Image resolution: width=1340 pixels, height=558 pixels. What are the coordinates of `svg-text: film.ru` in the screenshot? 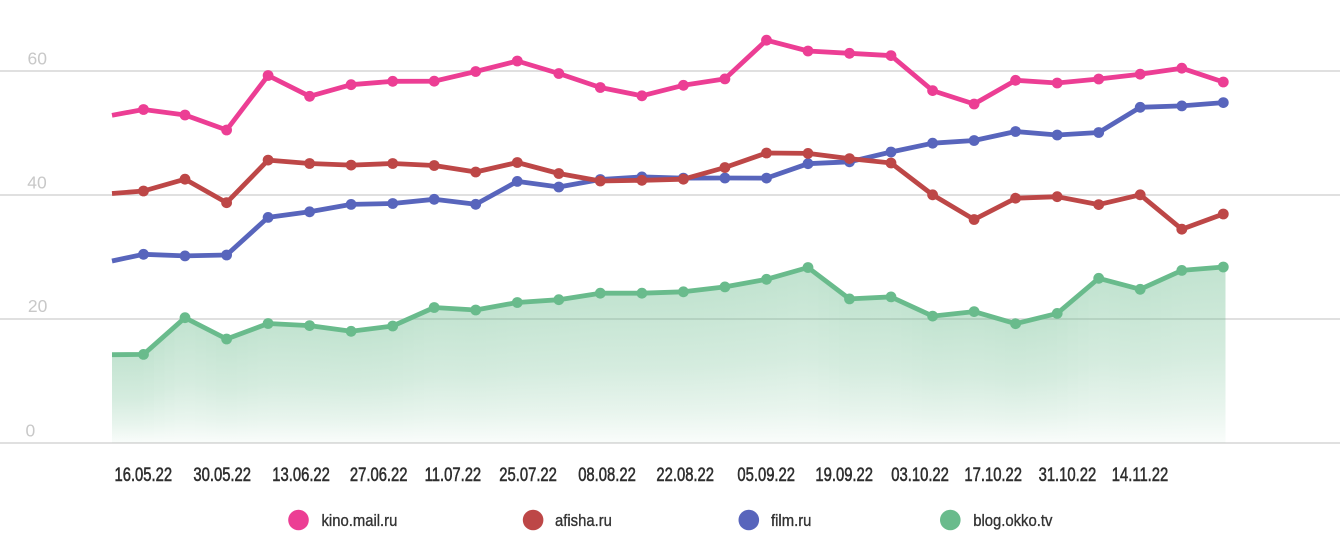 It's located at (791, 521).